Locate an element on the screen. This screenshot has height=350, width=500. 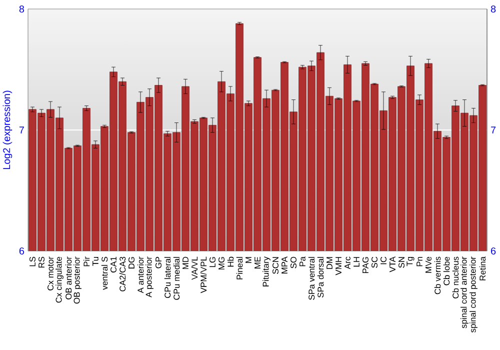
x-tick-label: LH is located at coordinates (357, 262).